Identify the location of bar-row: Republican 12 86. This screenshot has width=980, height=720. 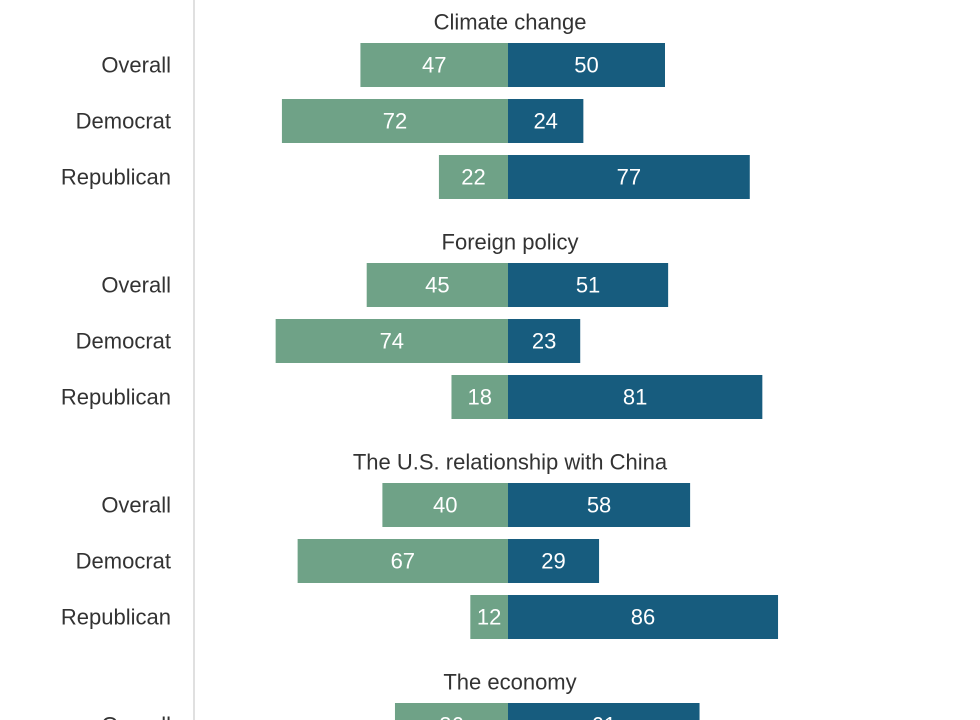
(420, 617).